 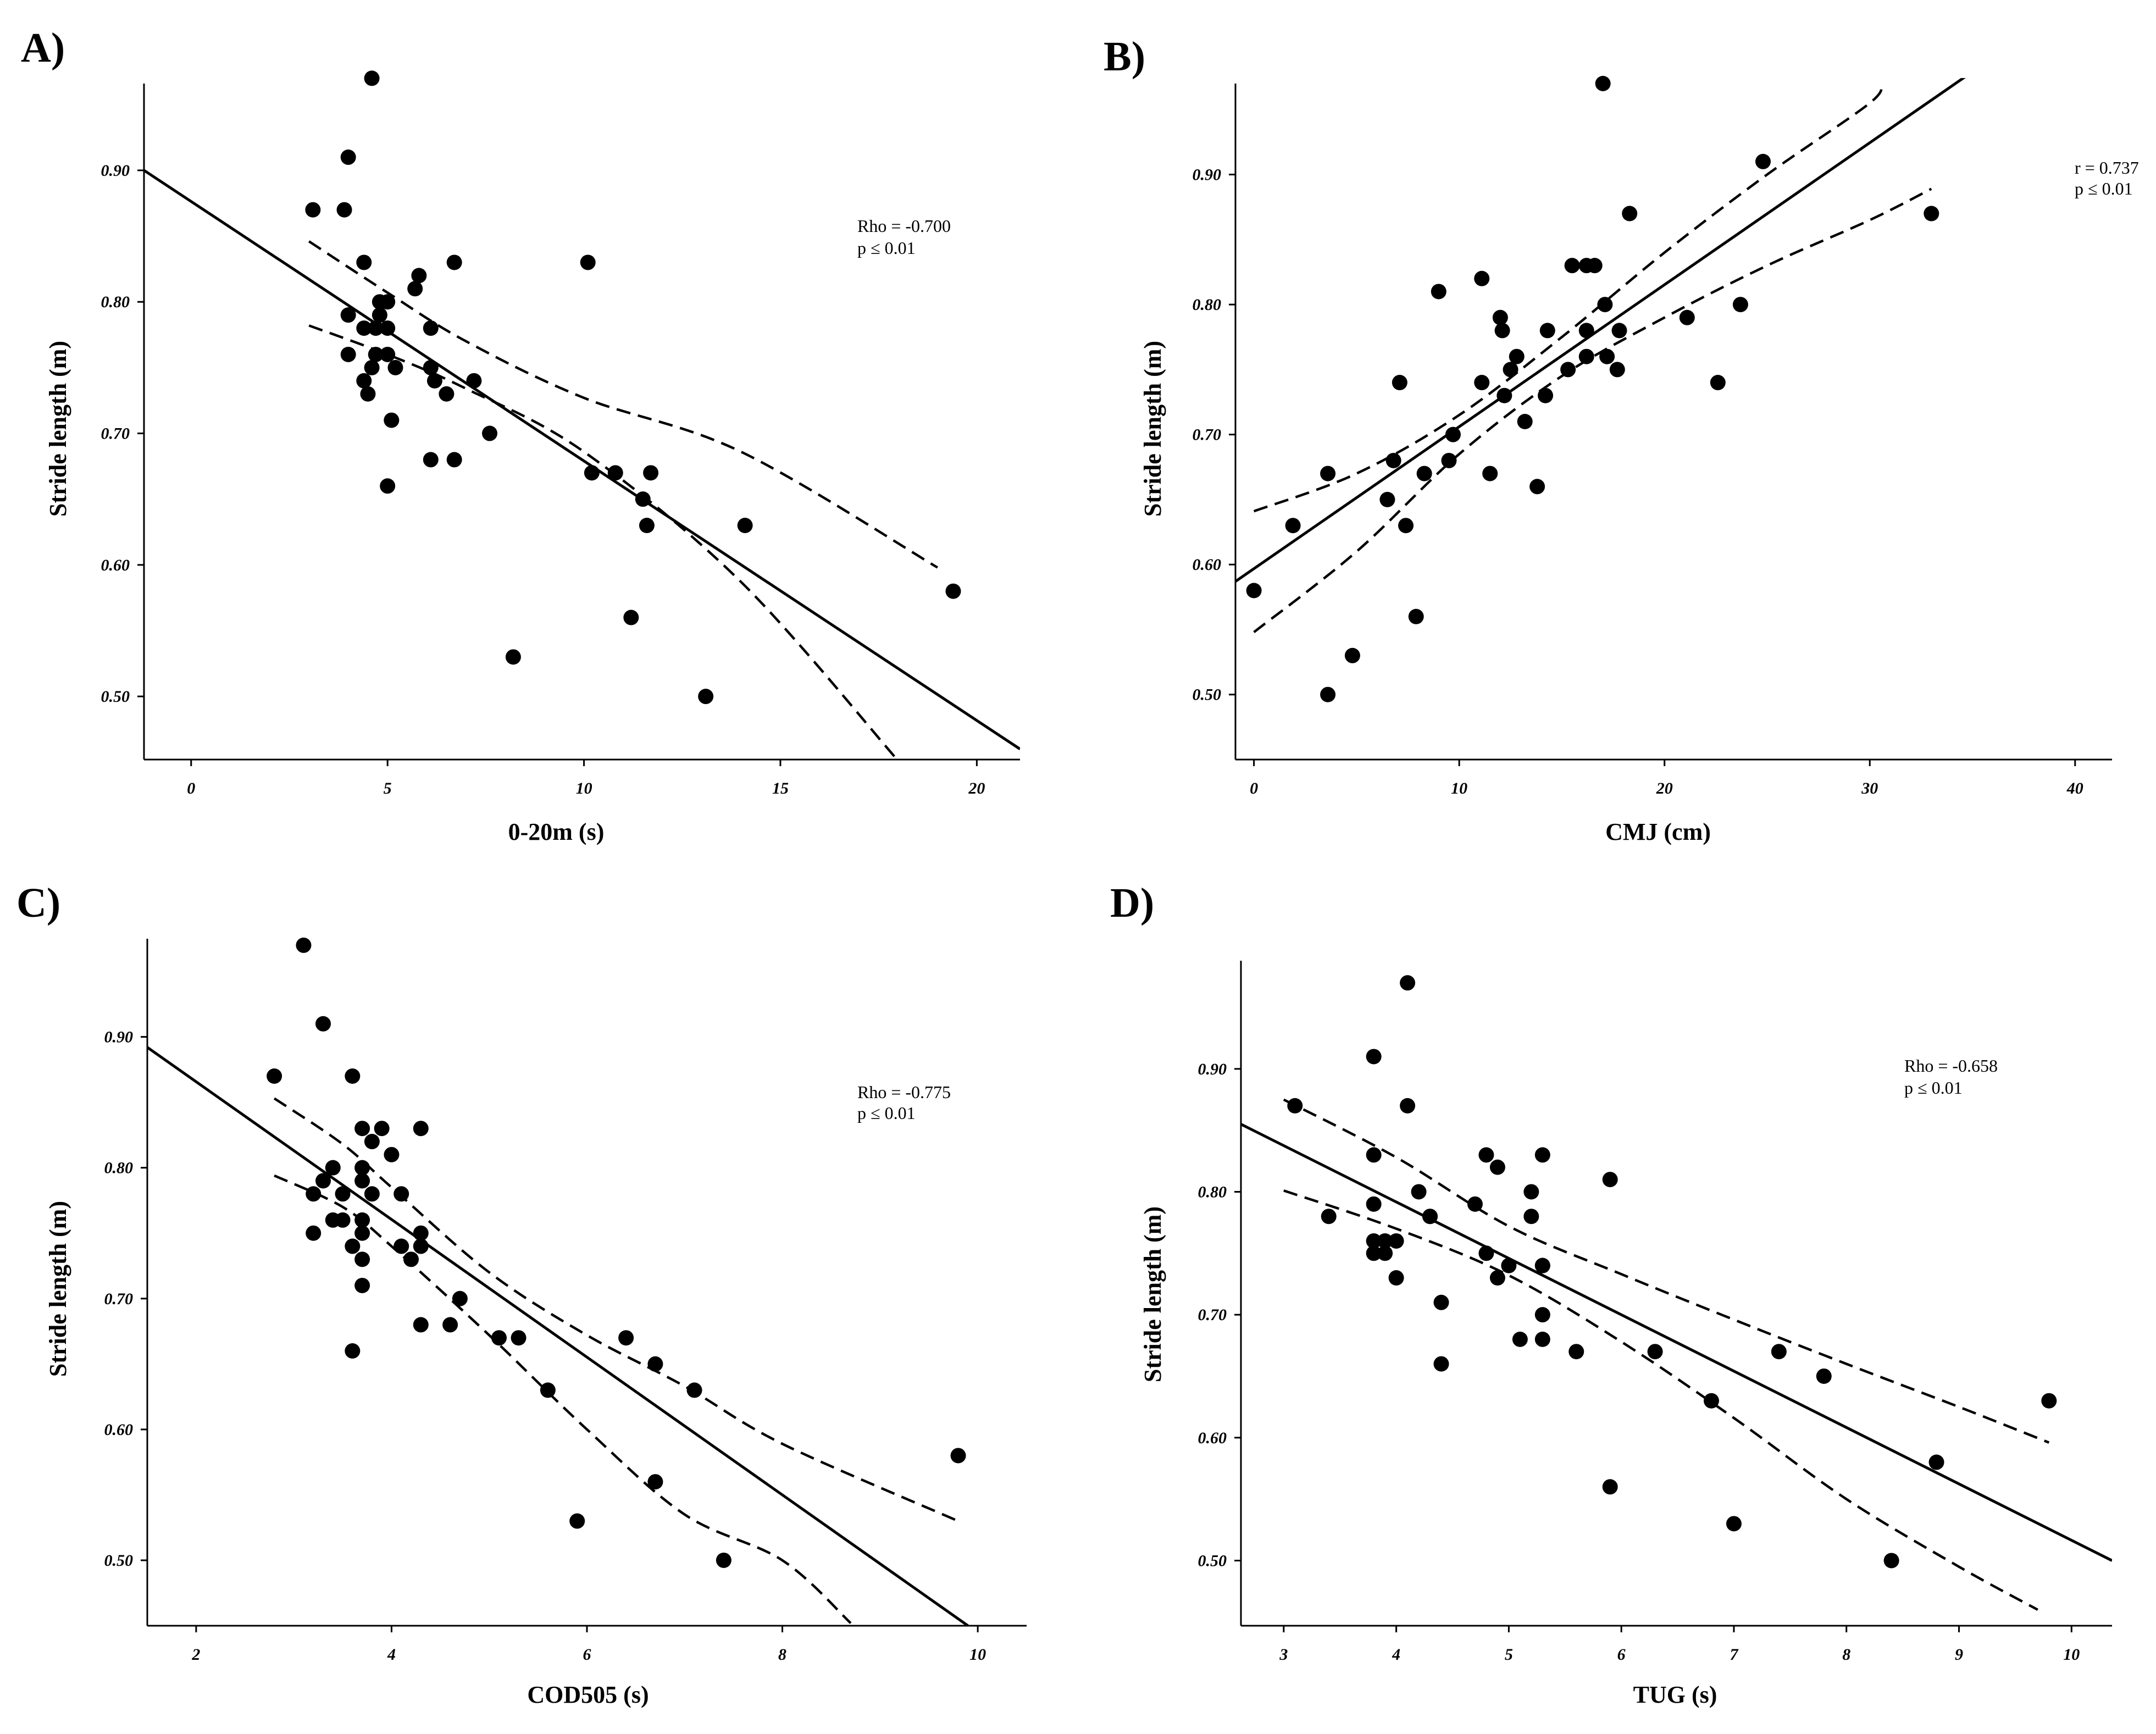 What do you see at coordinates (781, 788) in the screenshot?
I see `panel-a-x-tick-label: 15` at bounding box center [781, 788].